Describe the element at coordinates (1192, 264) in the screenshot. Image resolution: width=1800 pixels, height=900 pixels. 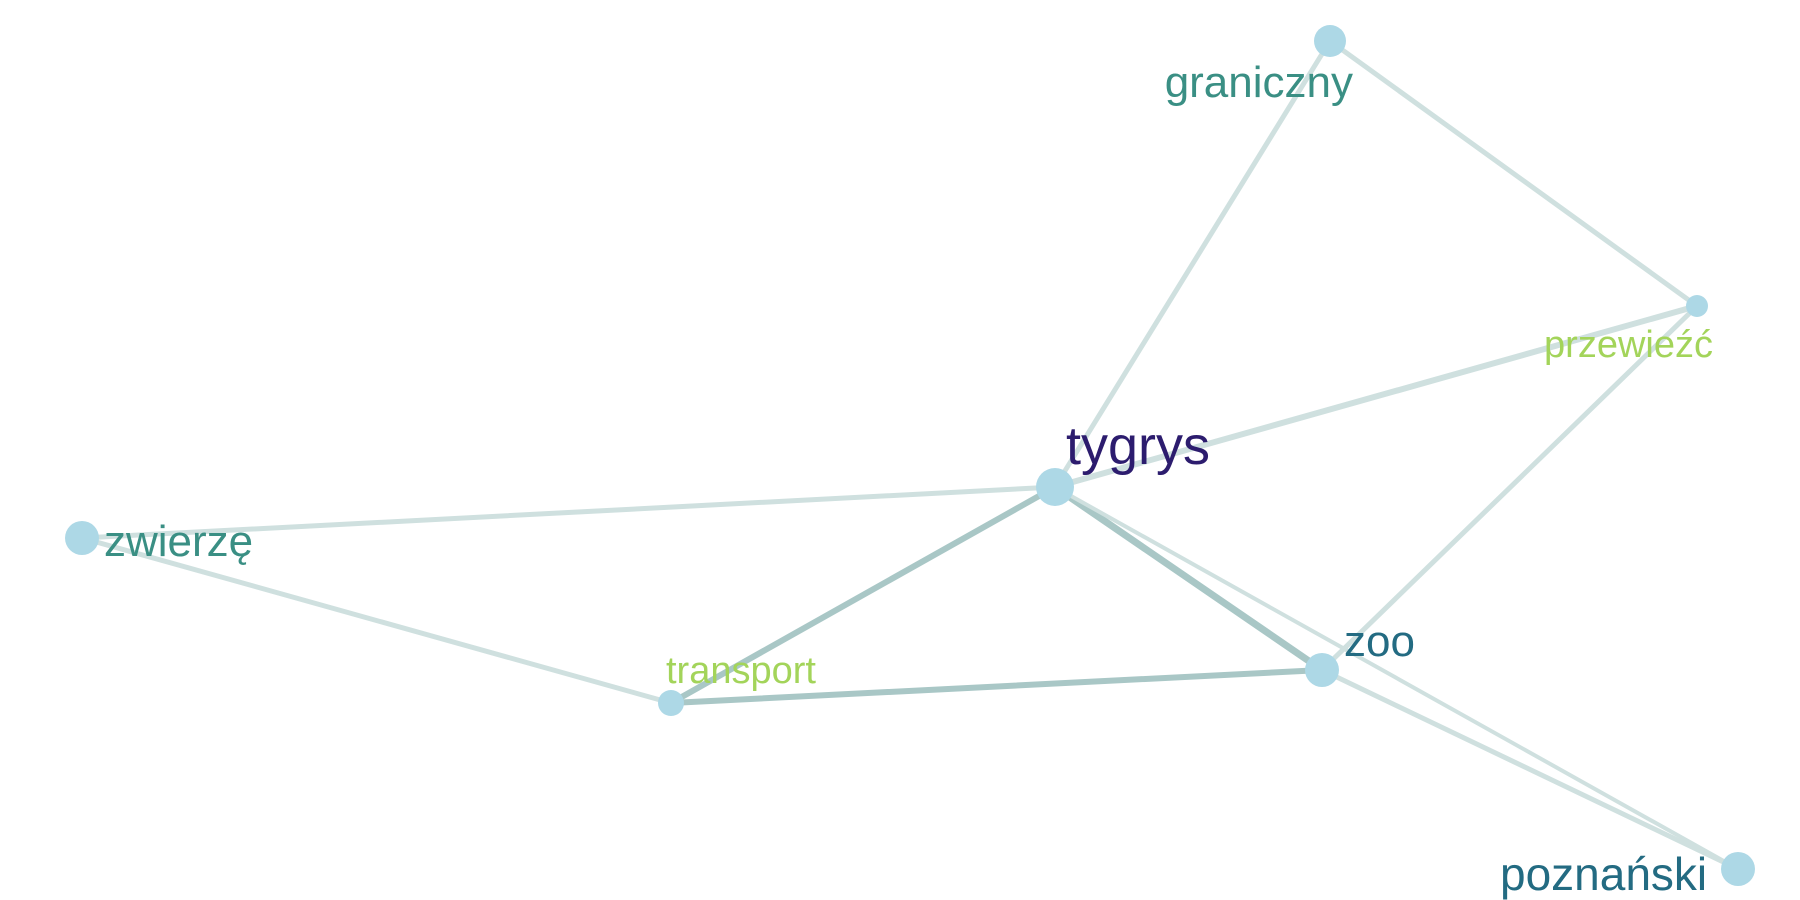
I see `edge-graniczny-tygrys` at that location.